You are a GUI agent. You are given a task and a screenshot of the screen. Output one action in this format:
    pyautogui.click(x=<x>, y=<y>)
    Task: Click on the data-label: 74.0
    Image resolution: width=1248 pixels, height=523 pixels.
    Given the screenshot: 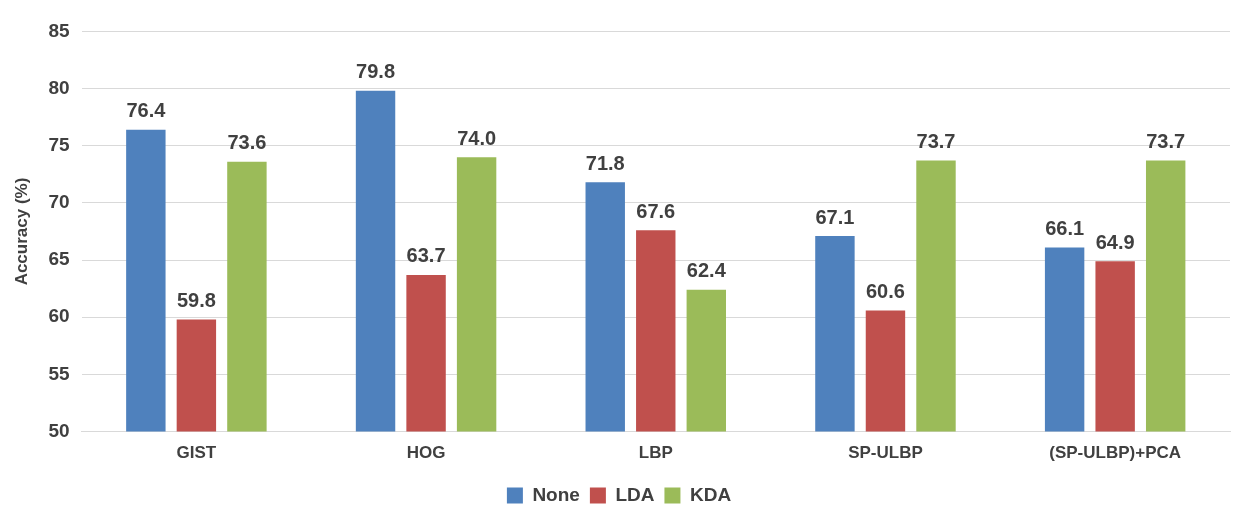 What is the action you would take?
    pyautogui.click(x=477, y=137)
    